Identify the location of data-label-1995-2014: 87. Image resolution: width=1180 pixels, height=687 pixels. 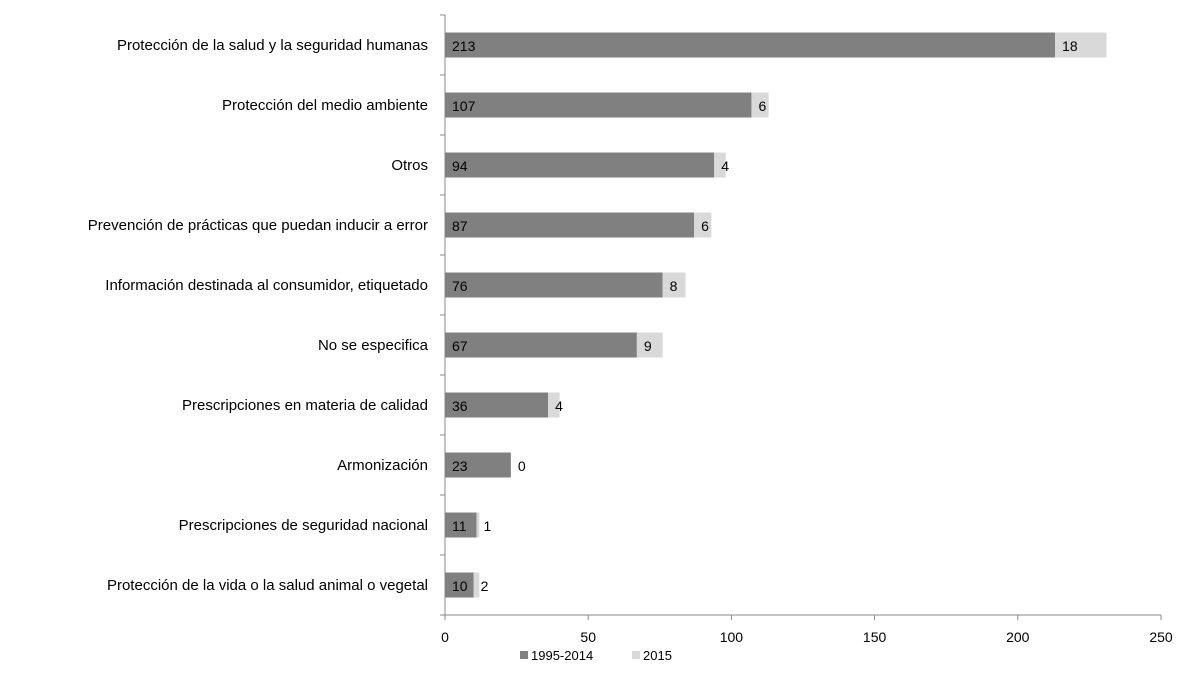
(460, 226).